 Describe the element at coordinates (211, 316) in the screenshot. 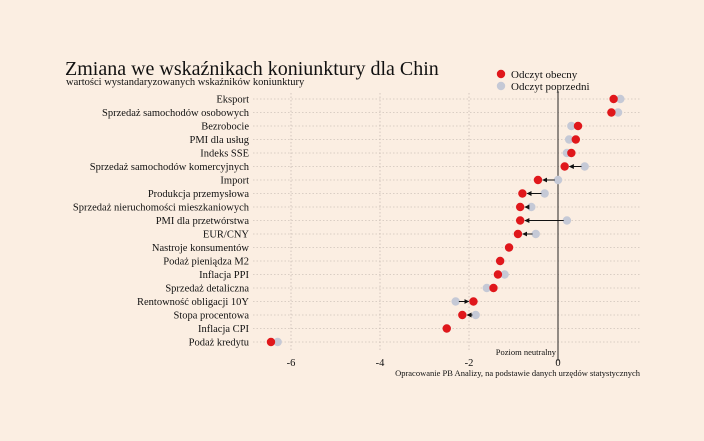

I see `category-label: Stopa procentowa` at that location.